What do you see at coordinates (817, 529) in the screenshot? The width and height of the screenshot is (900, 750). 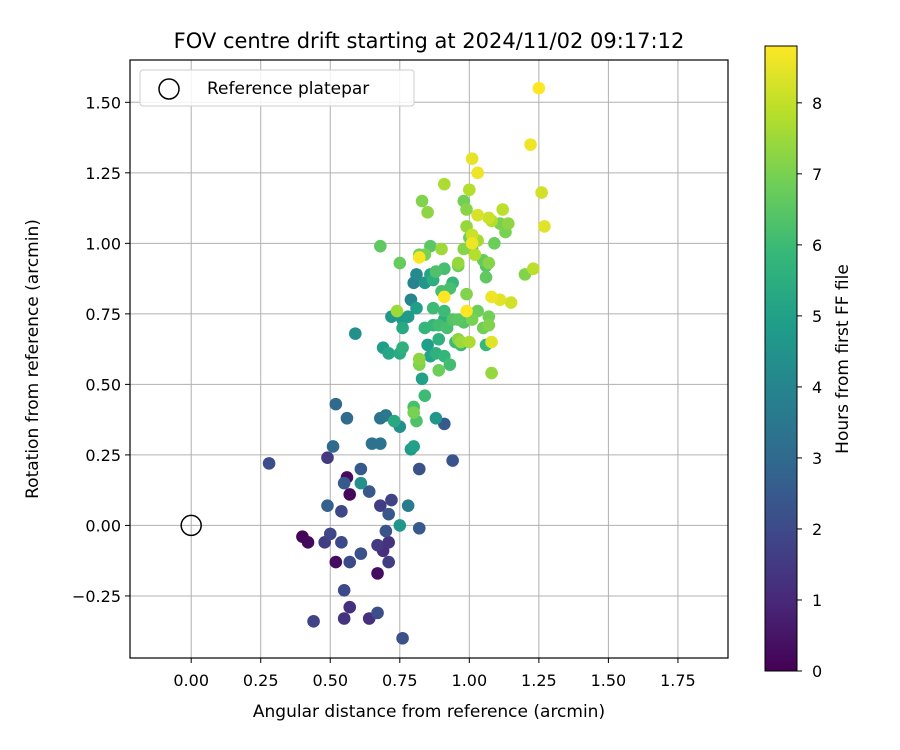 I see `colorbar-tick-label: 2` at bounding box center [817, 529].